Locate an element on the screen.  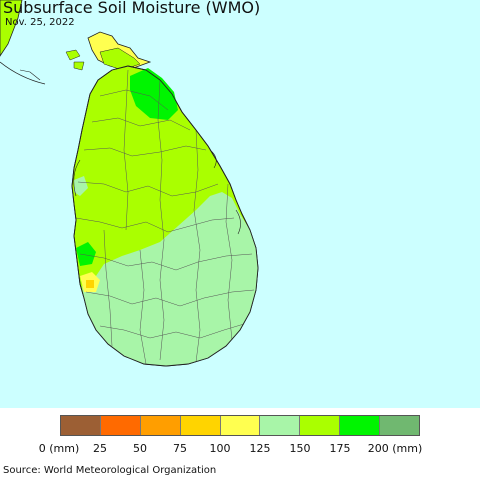
legend-color-bar is located at coordinates (240, 425).